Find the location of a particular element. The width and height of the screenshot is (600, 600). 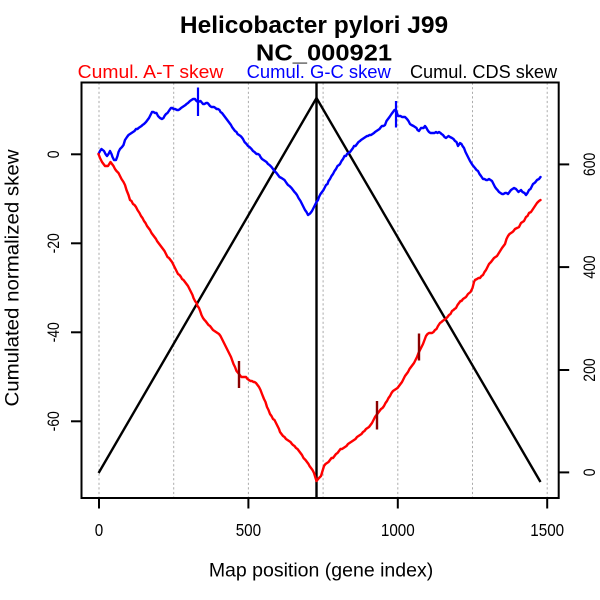

svg-text: -40 is located at coordinates (54, 332).